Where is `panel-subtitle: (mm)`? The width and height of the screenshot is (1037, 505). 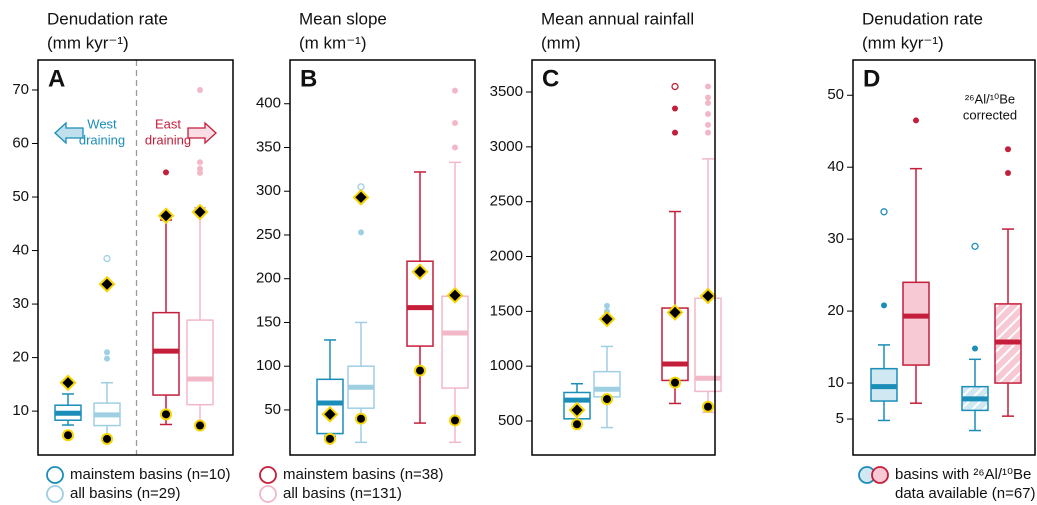
panel-subtitle: (mm) is located at coordinates (561, 42).